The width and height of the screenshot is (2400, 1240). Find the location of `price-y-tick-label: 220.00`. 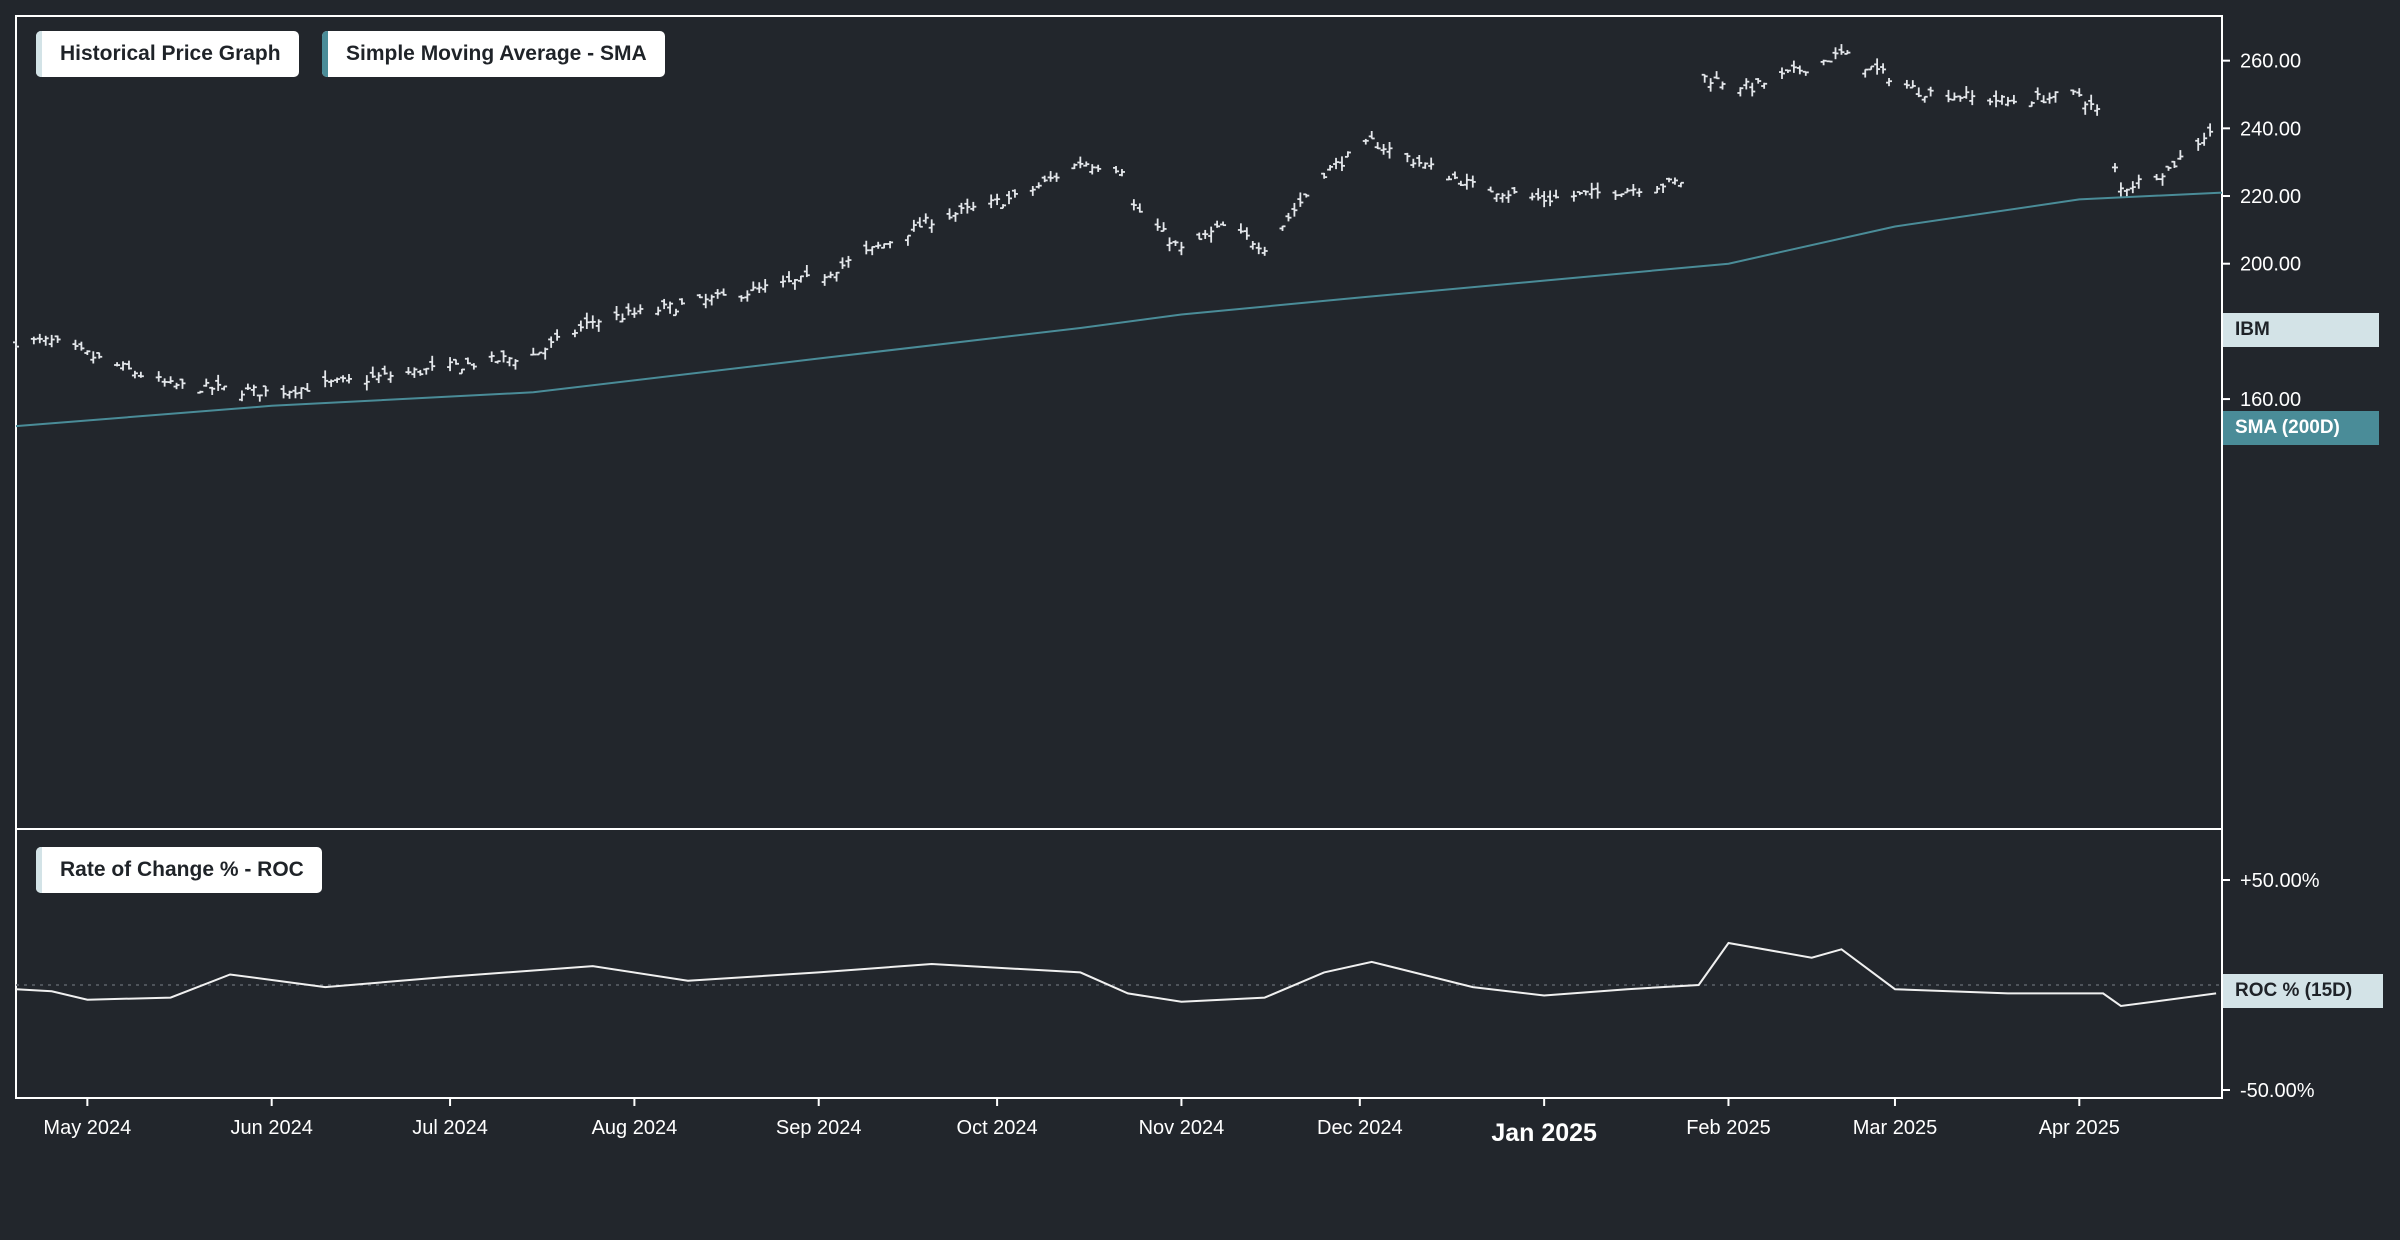

price-y-tick-label: 220.00 is located at coordinates (2270, 197).